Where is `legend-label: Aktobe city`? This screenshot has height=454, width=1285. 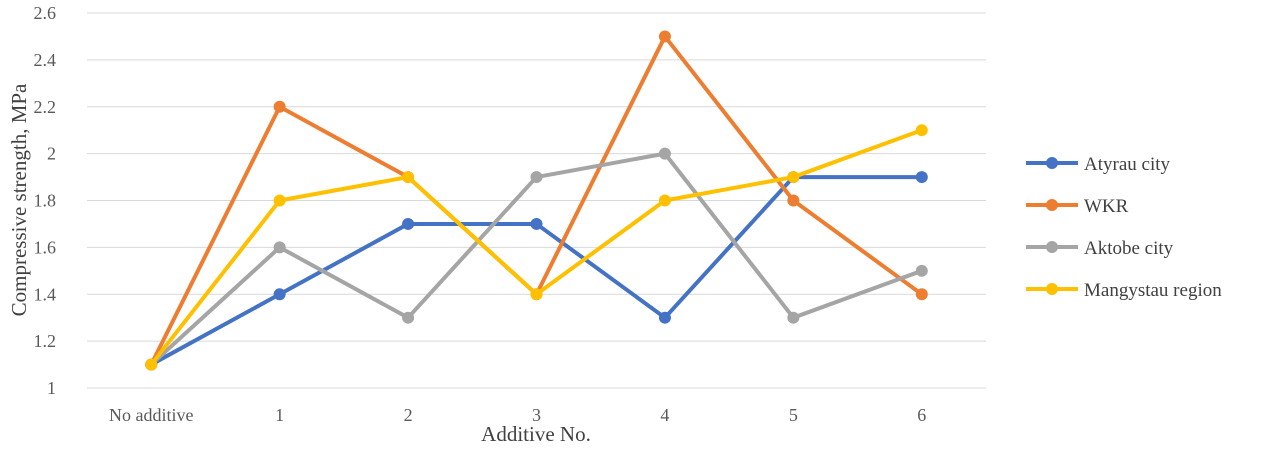
legend-label: Aktobe city is located at coordinates (1129, 248).